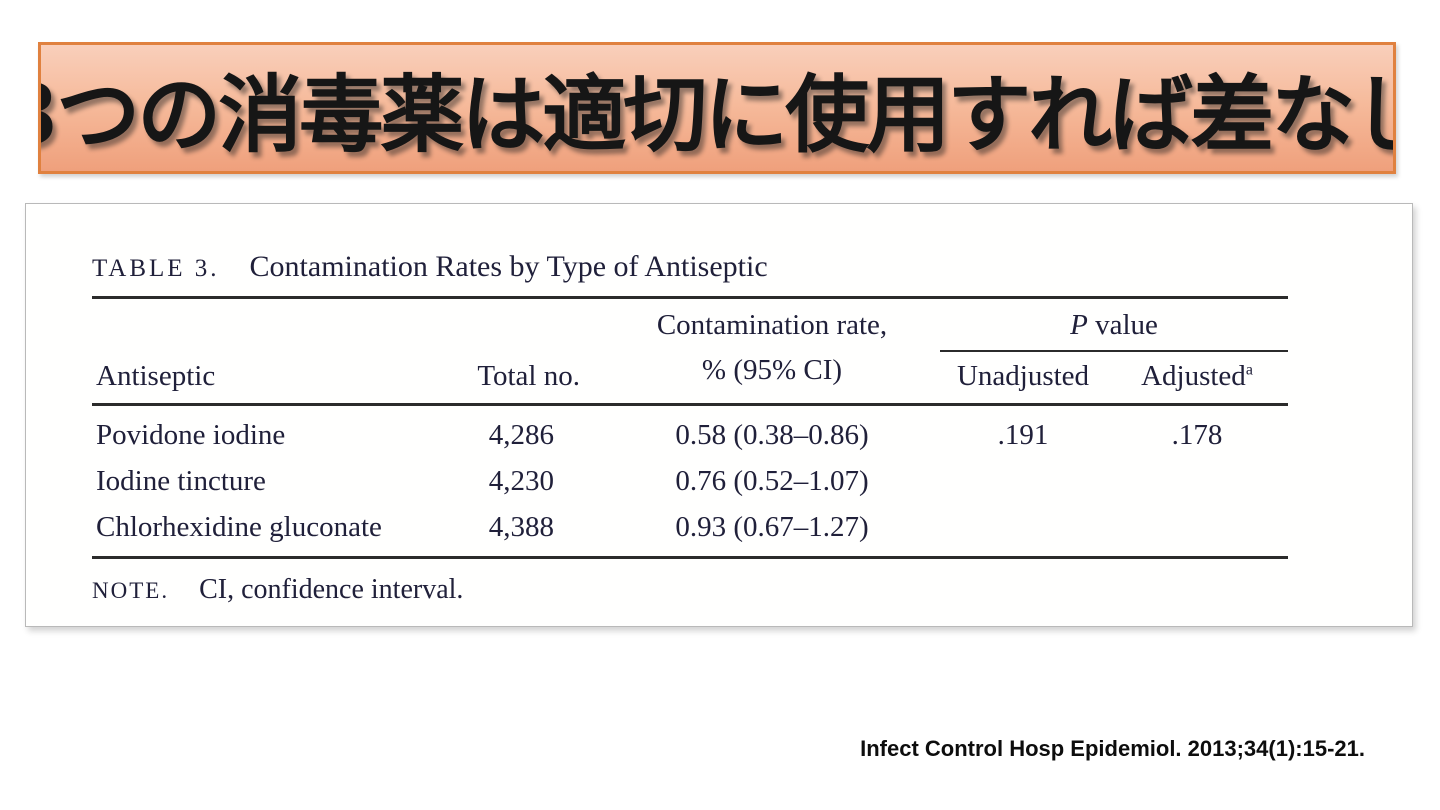 The width and height of the screenshot is (1440, 810). Describe the element at coordinates (521, 481) in the screenshot. I see `cell-total-no: 4,230` at that location.